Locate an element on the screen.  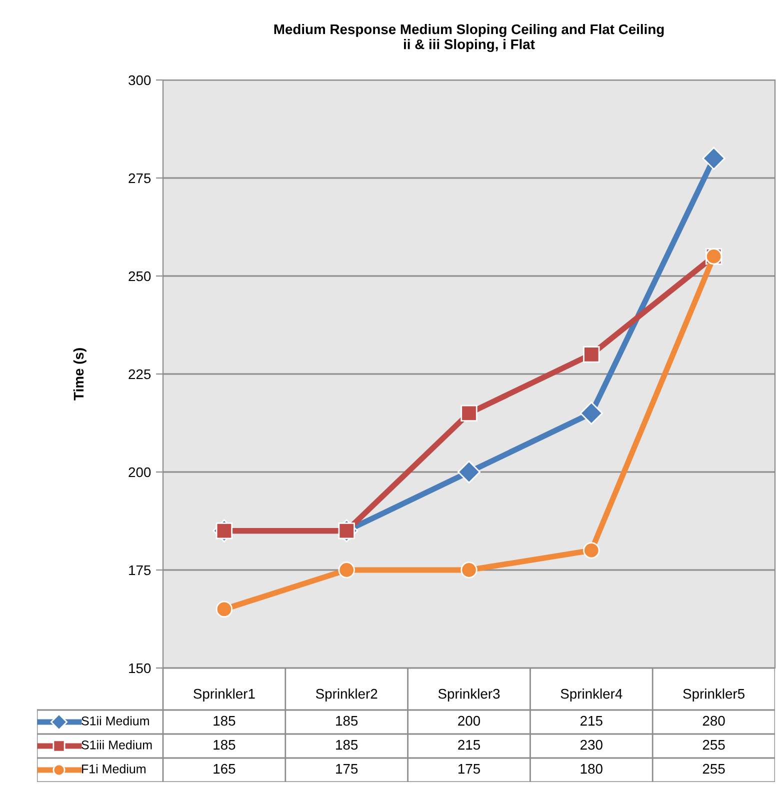
y-tick-label: 250 is located at coordinates (139, 276).